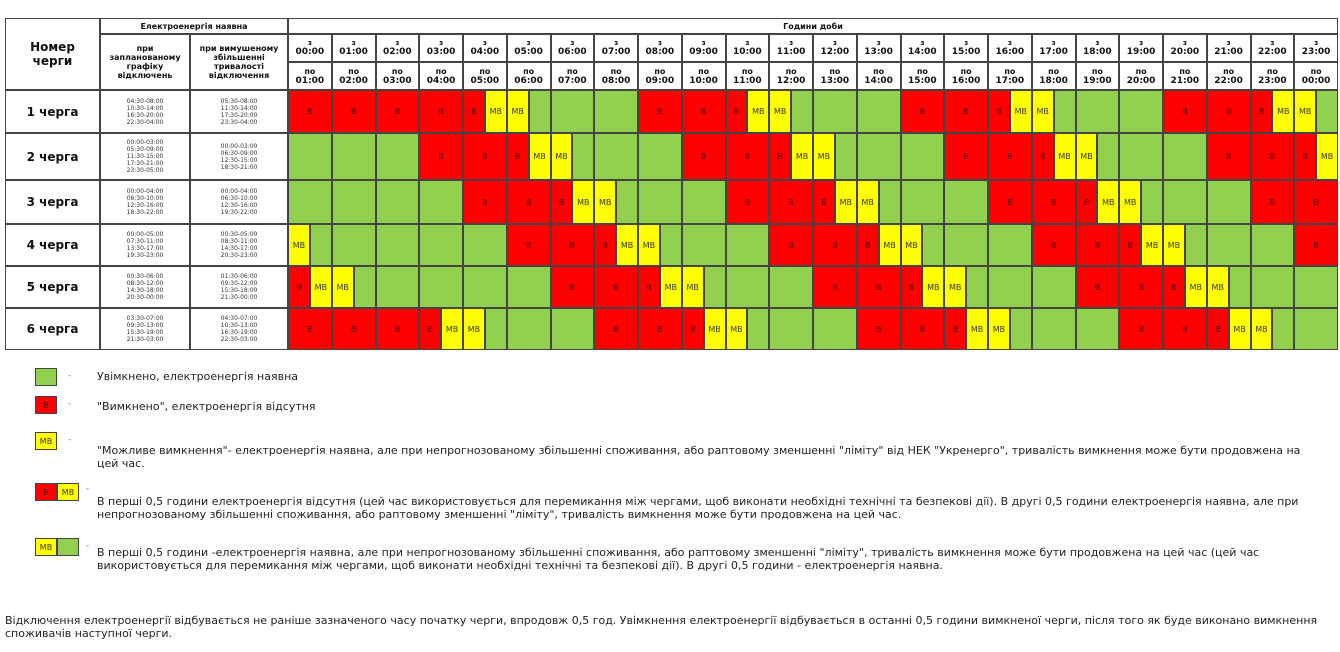 The width and height of the screenshot is (1340, 652). What do you see at coordinates (239, 297) in the screenshot?
I see `time-range: 21:30-00:00` at bounding box center [239, 297].